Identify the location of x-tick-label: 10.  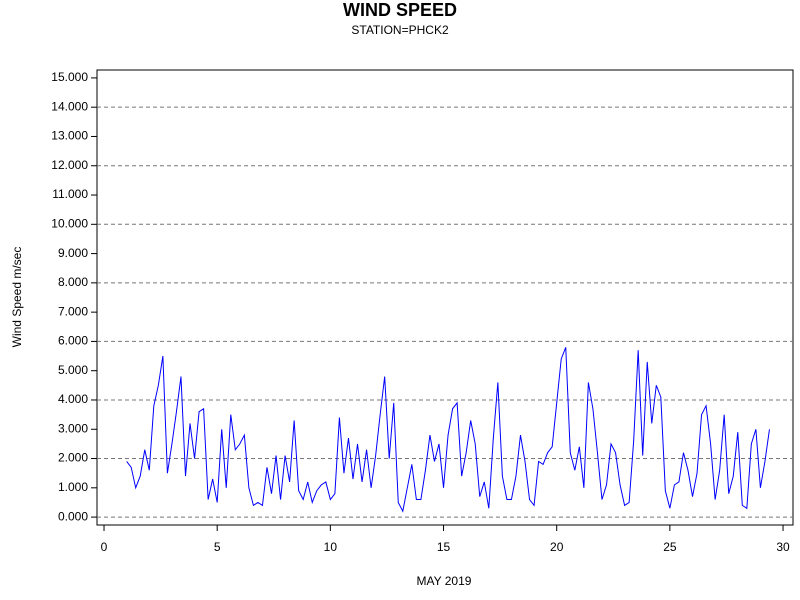
(331, 547).